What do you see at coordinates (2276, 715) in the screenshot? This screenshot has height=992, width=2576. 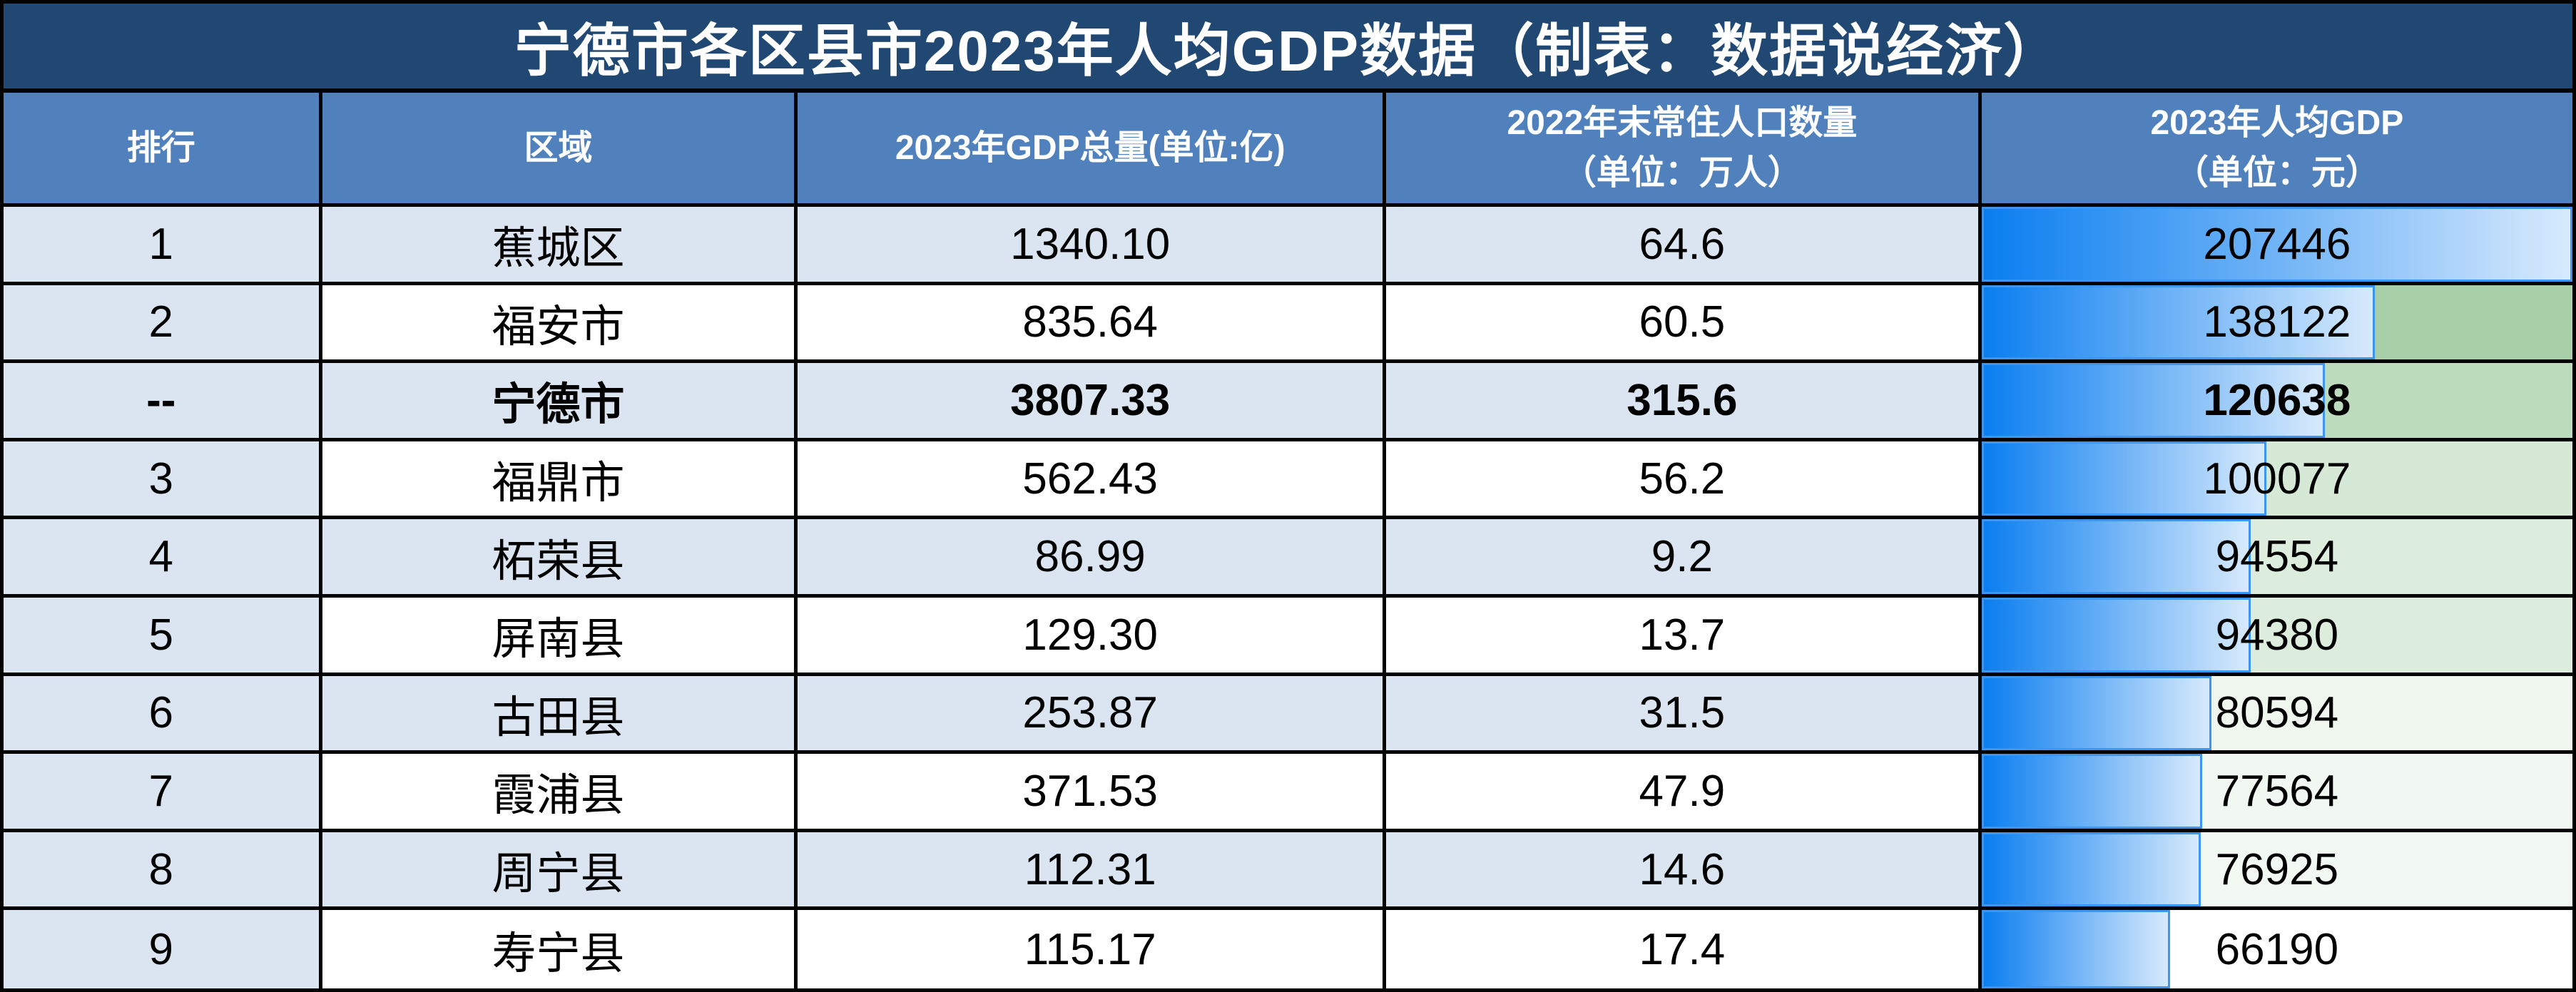 I see `per-capita-cell: 80594` at bounding box center [2276, 715].